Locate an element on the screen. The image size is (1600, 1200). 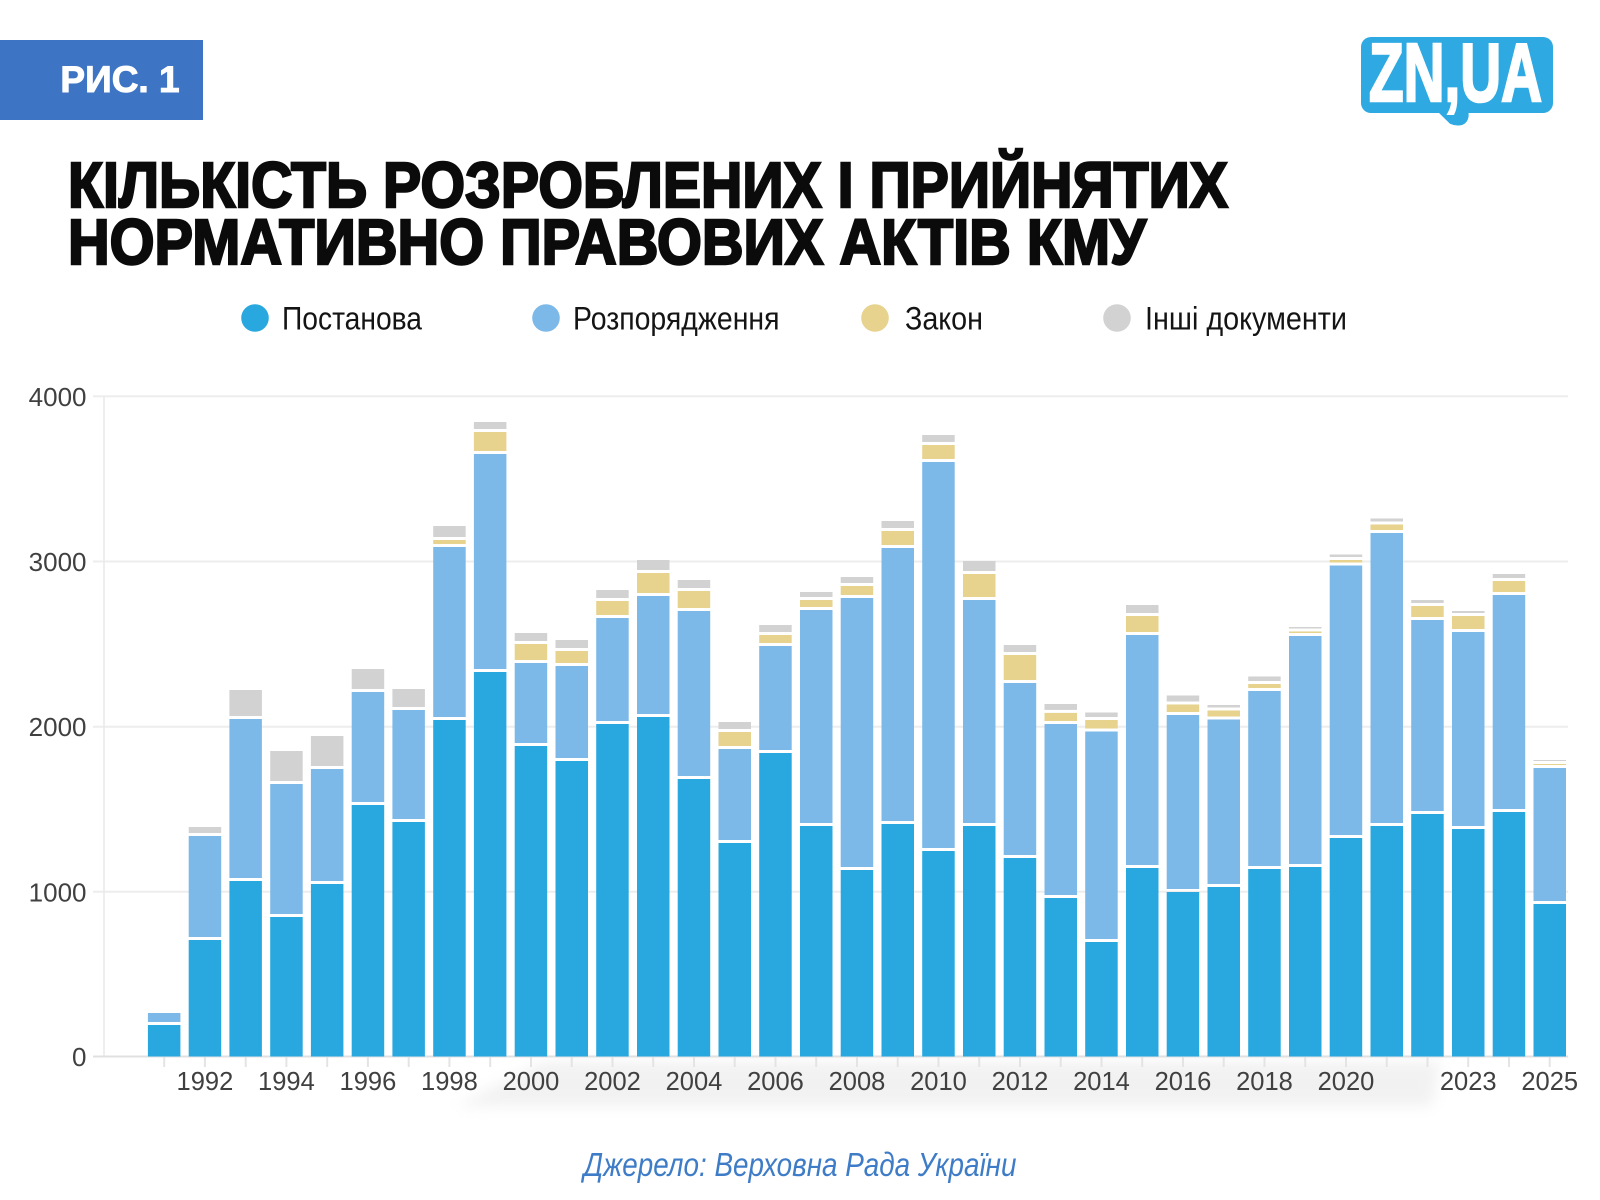
svg-text: 2020 is located at coordinates (1346, 1082).